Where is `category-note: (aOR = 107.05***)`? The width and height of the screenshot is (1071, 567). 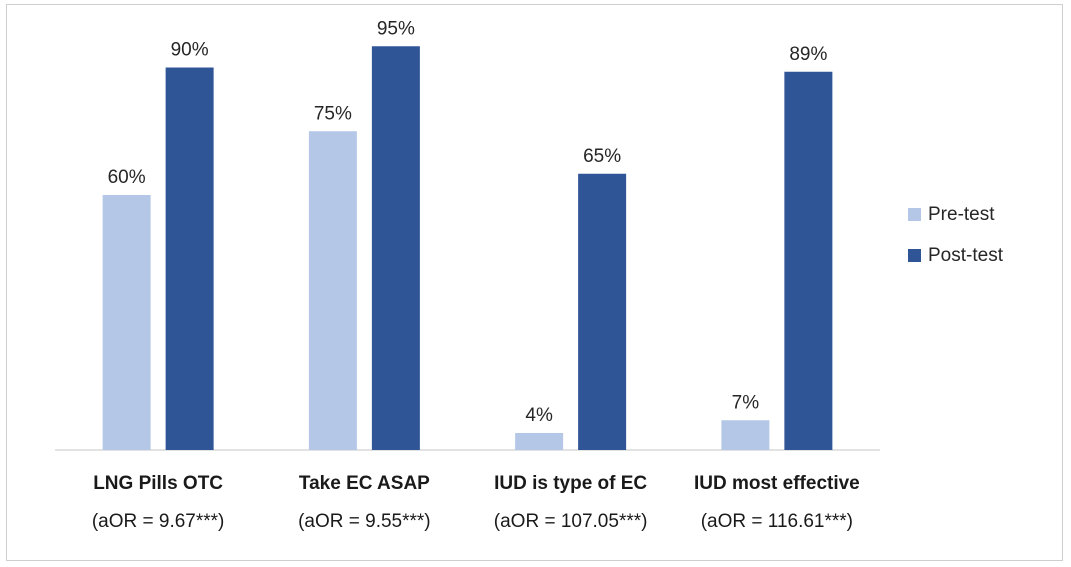 category-note: (aOR = 107.05***) is located at coordinates (571, 521).